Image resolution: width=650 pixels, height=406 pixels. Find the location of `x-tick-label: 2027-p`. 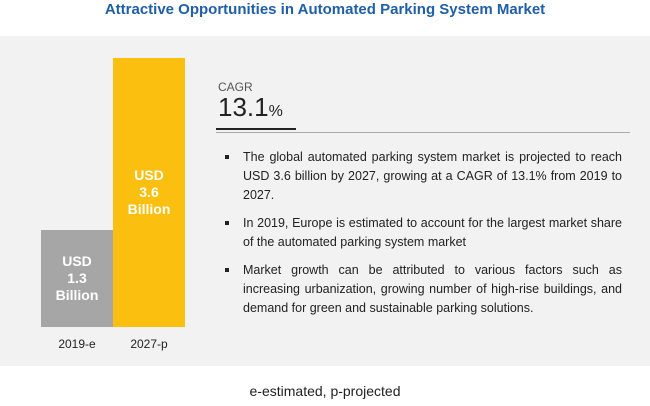

x-tick-label: 2027-p is located at coordinates (149, 344).